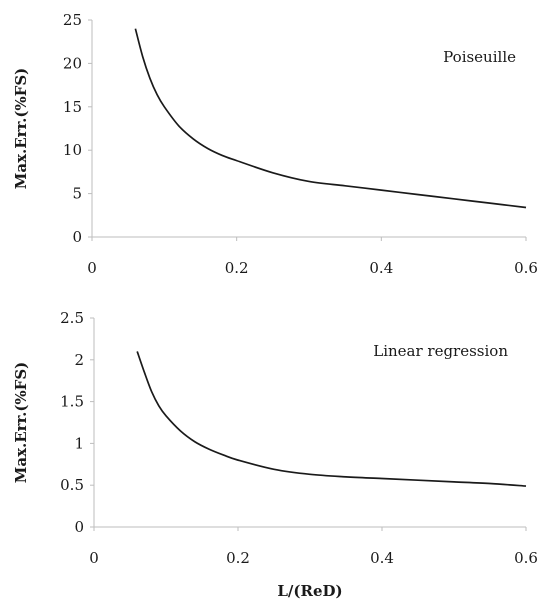 This screenshot has height=608, width=545. What do you see at coordinates (72, 107) in the screenshot?
I see `y-tick-label: 15` at bounding box center [72, 107].